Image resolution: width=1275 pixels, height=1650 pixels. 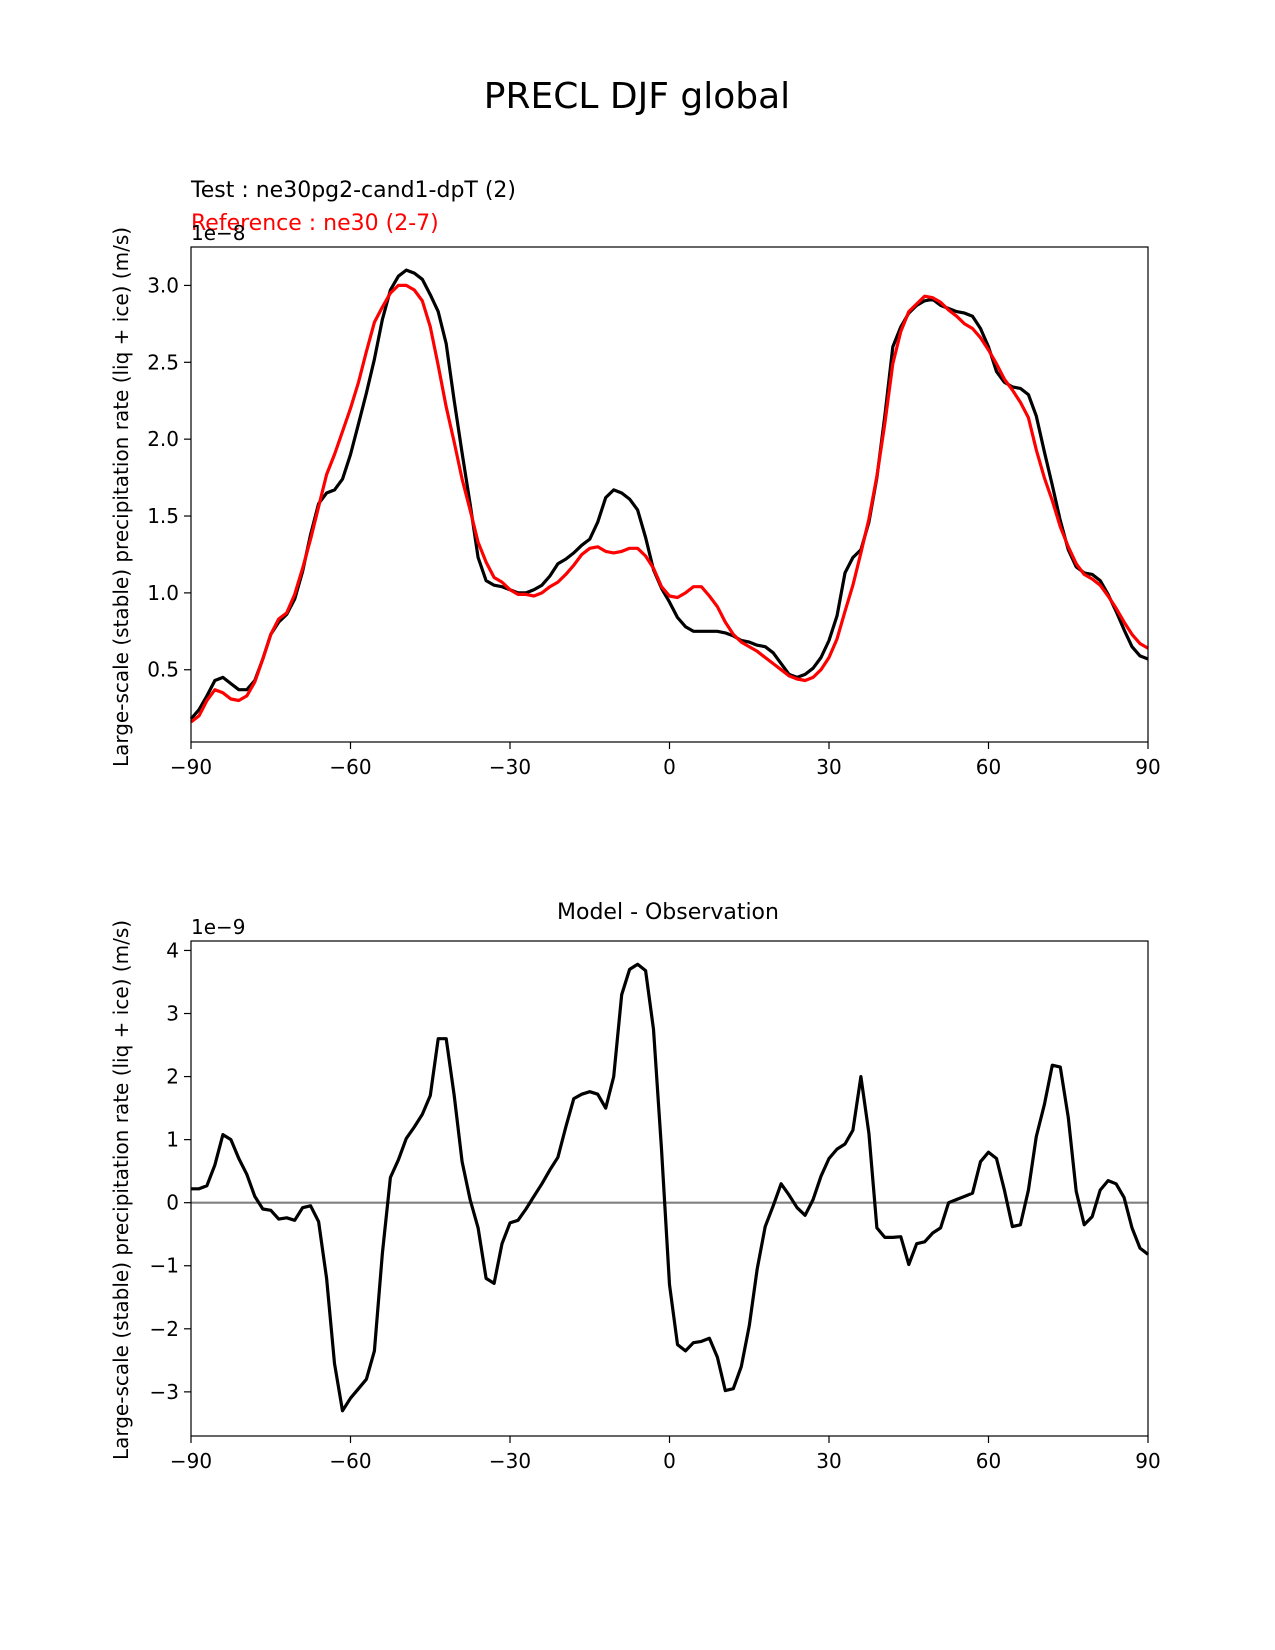 I want to click on bottom-xtick-label: −90, so click(x=191, y=1461).